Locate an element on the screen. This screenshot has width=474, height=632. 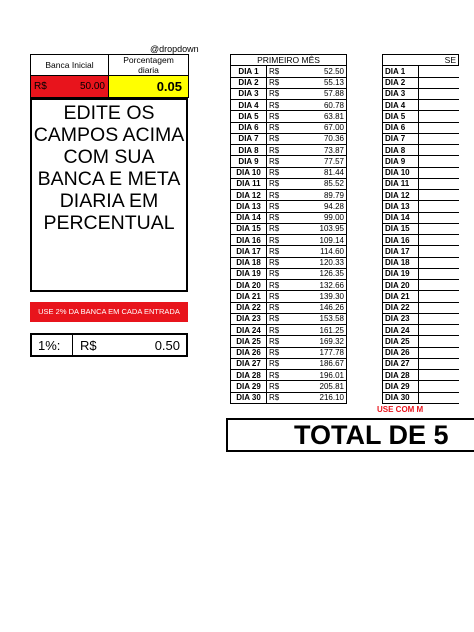
day-label: DIA 22 is located at coordinates (248, 307).